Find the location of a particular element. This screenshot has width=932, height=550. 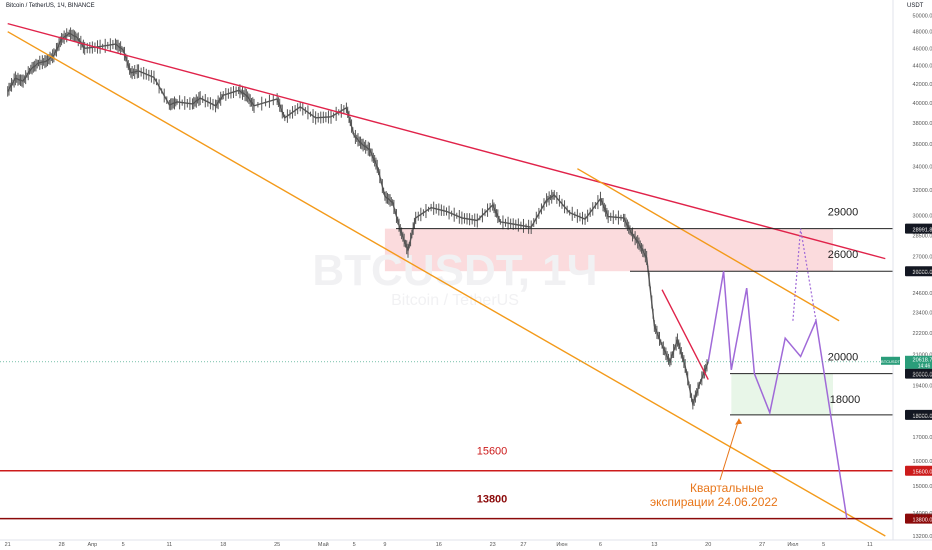

x-tick-label: Июл is located at coordinates (792, 545).